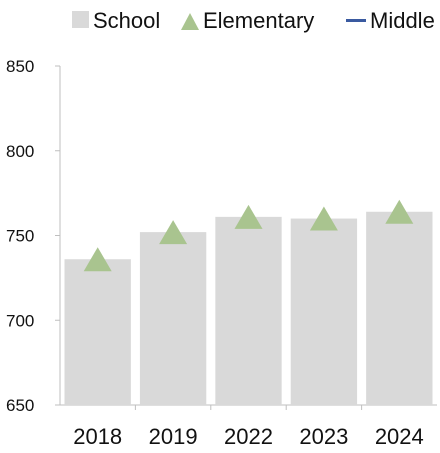 The image size is (440, 453). Describe the element at coordinates (323, 436) in the screenshot. I see `x-tick-label: 2023` at that location.